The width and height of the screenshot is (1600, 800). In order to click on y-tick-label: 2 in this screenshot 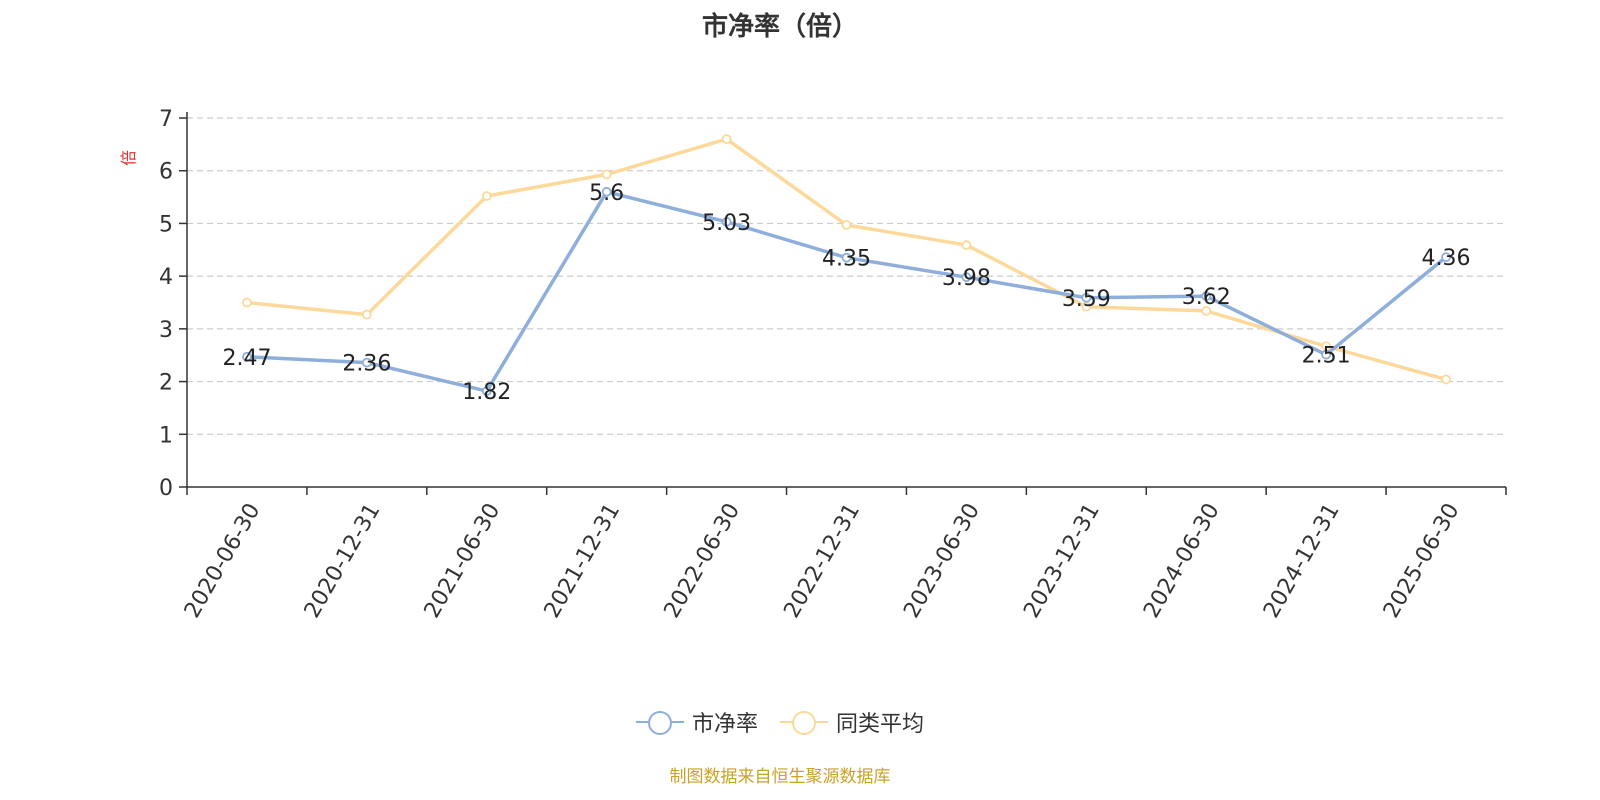, I will do `click(166, 383)`.